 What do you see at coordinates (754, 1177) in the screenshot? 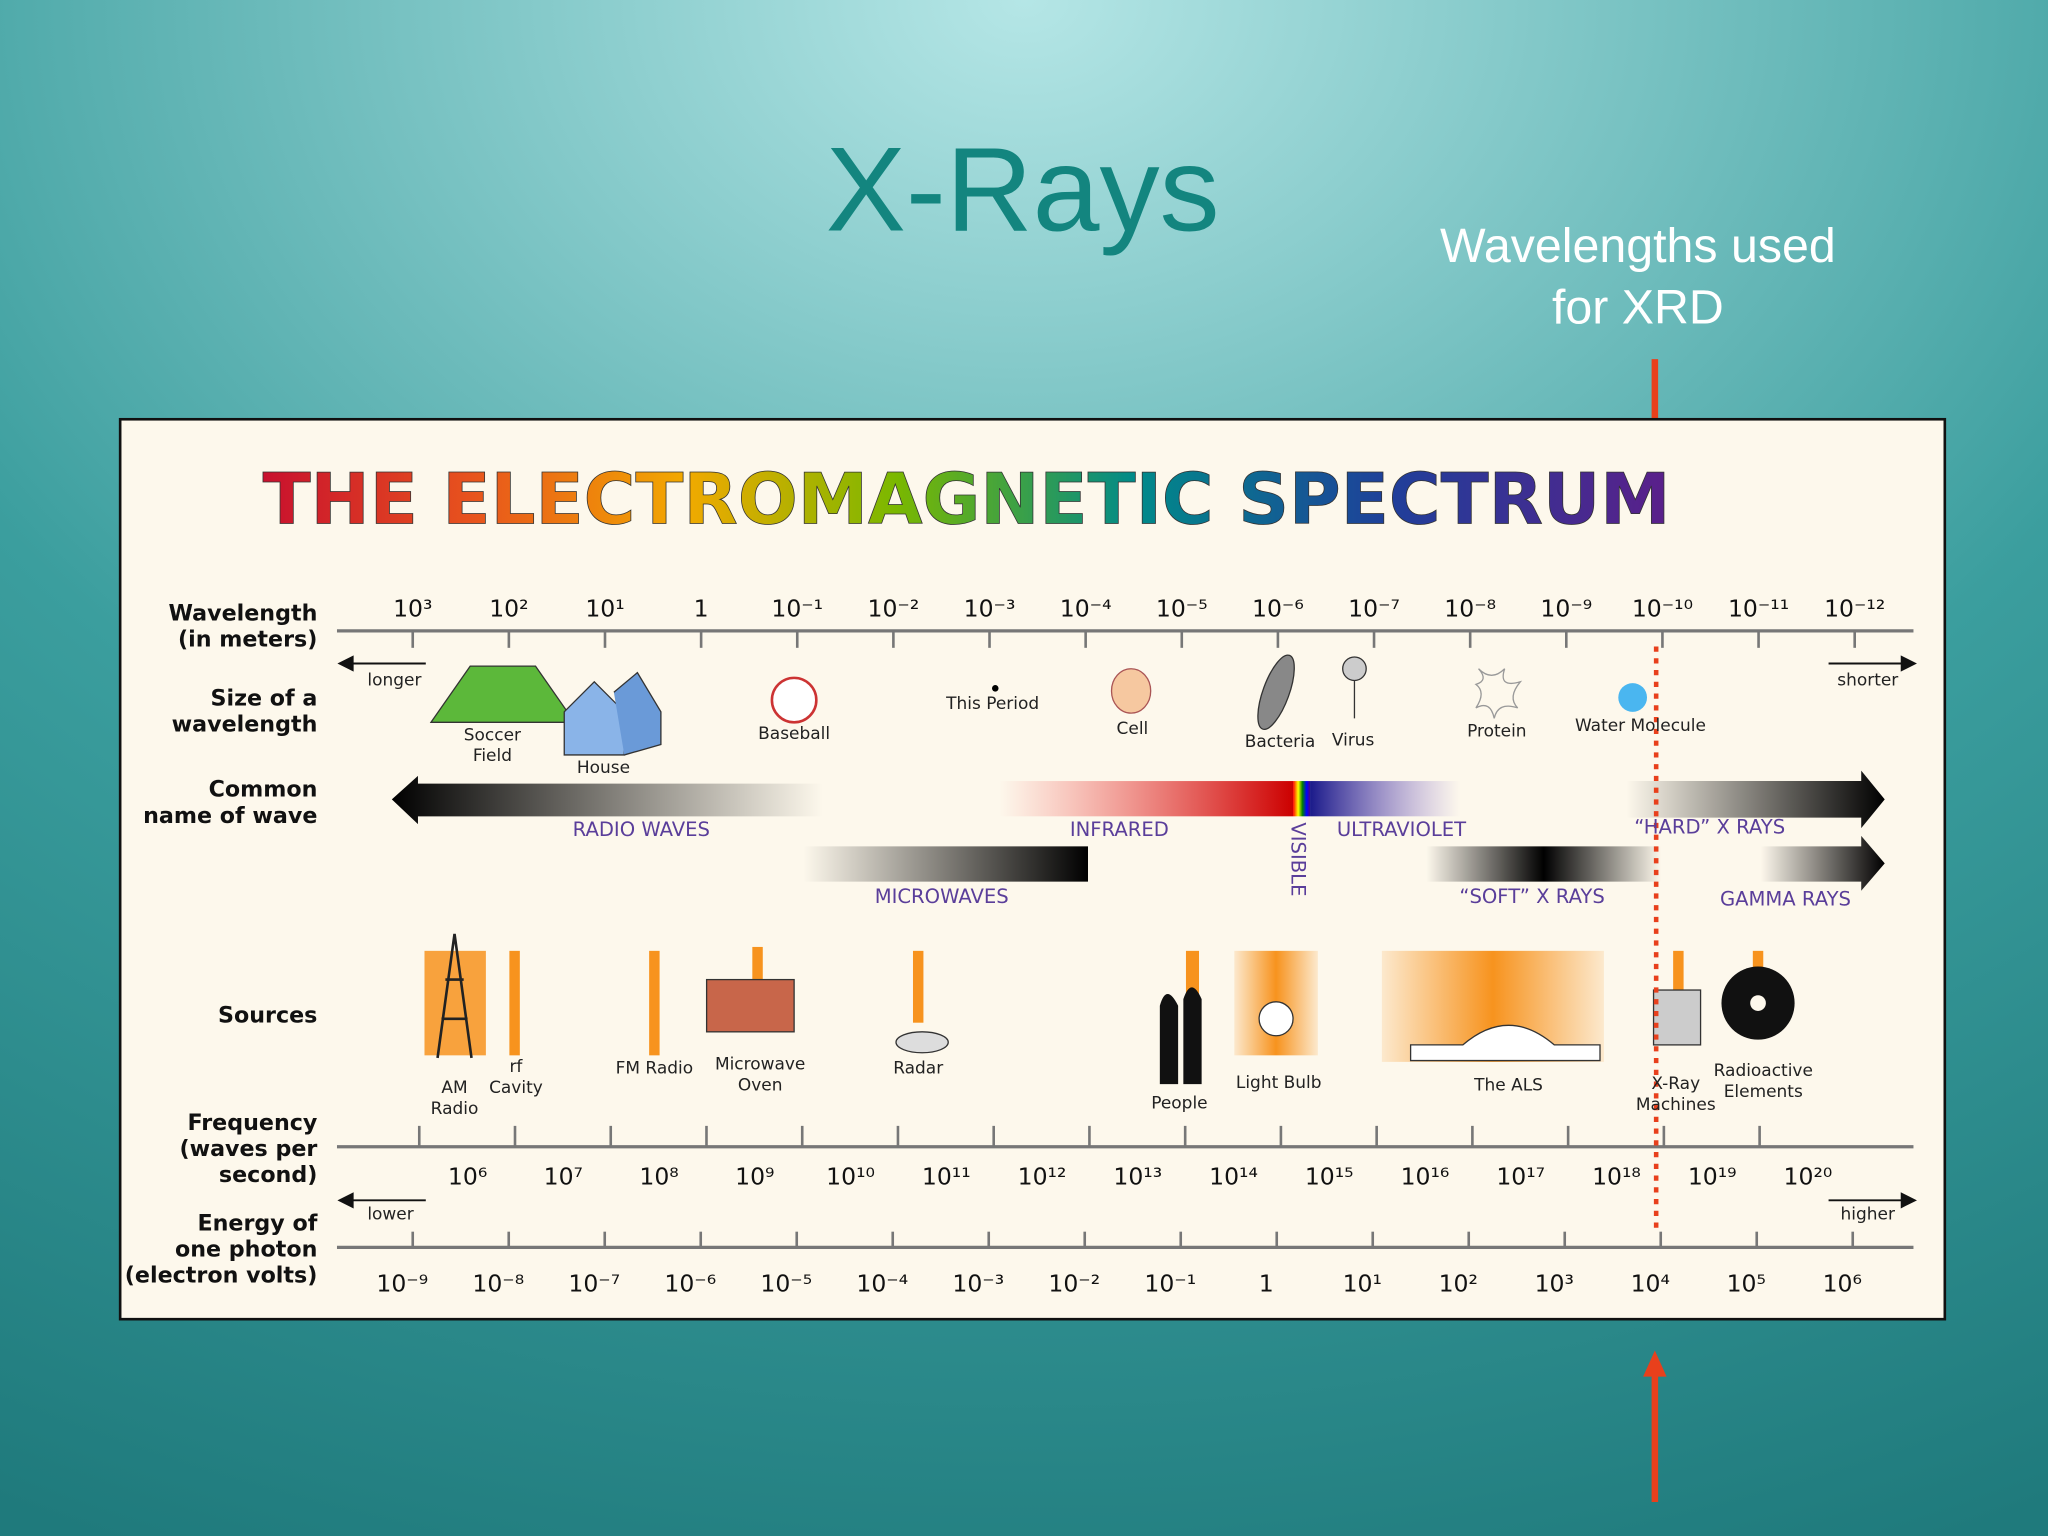
I see `frequency-tick-label: 10⁹` at bounding box center [754, 1177].